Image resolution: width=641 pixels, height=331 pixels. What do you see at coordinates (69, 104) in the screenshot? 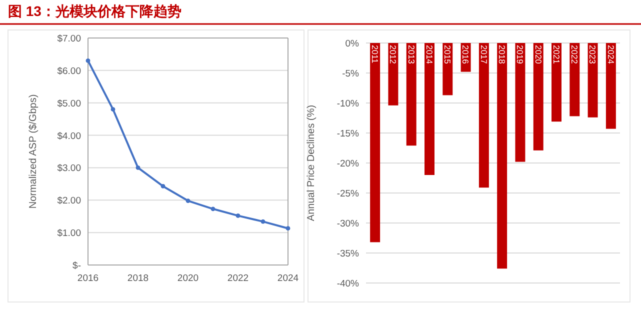
I see `y-tick-label: $5.00` at bounding box center [69, 104].